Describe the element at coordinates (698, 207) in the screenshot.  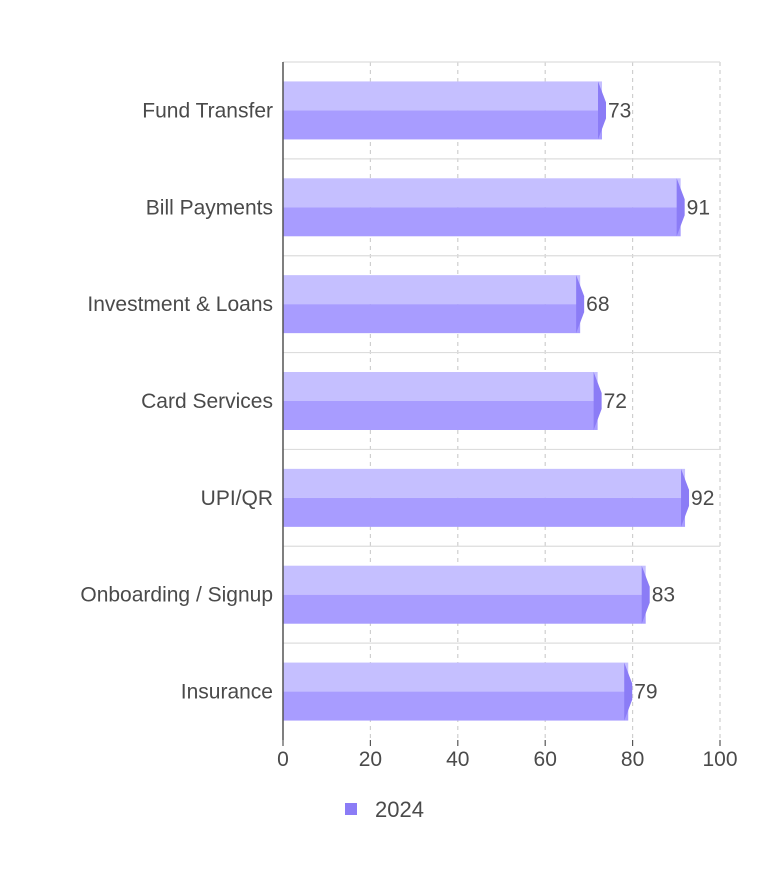
I see `value-label: 91` at that location.